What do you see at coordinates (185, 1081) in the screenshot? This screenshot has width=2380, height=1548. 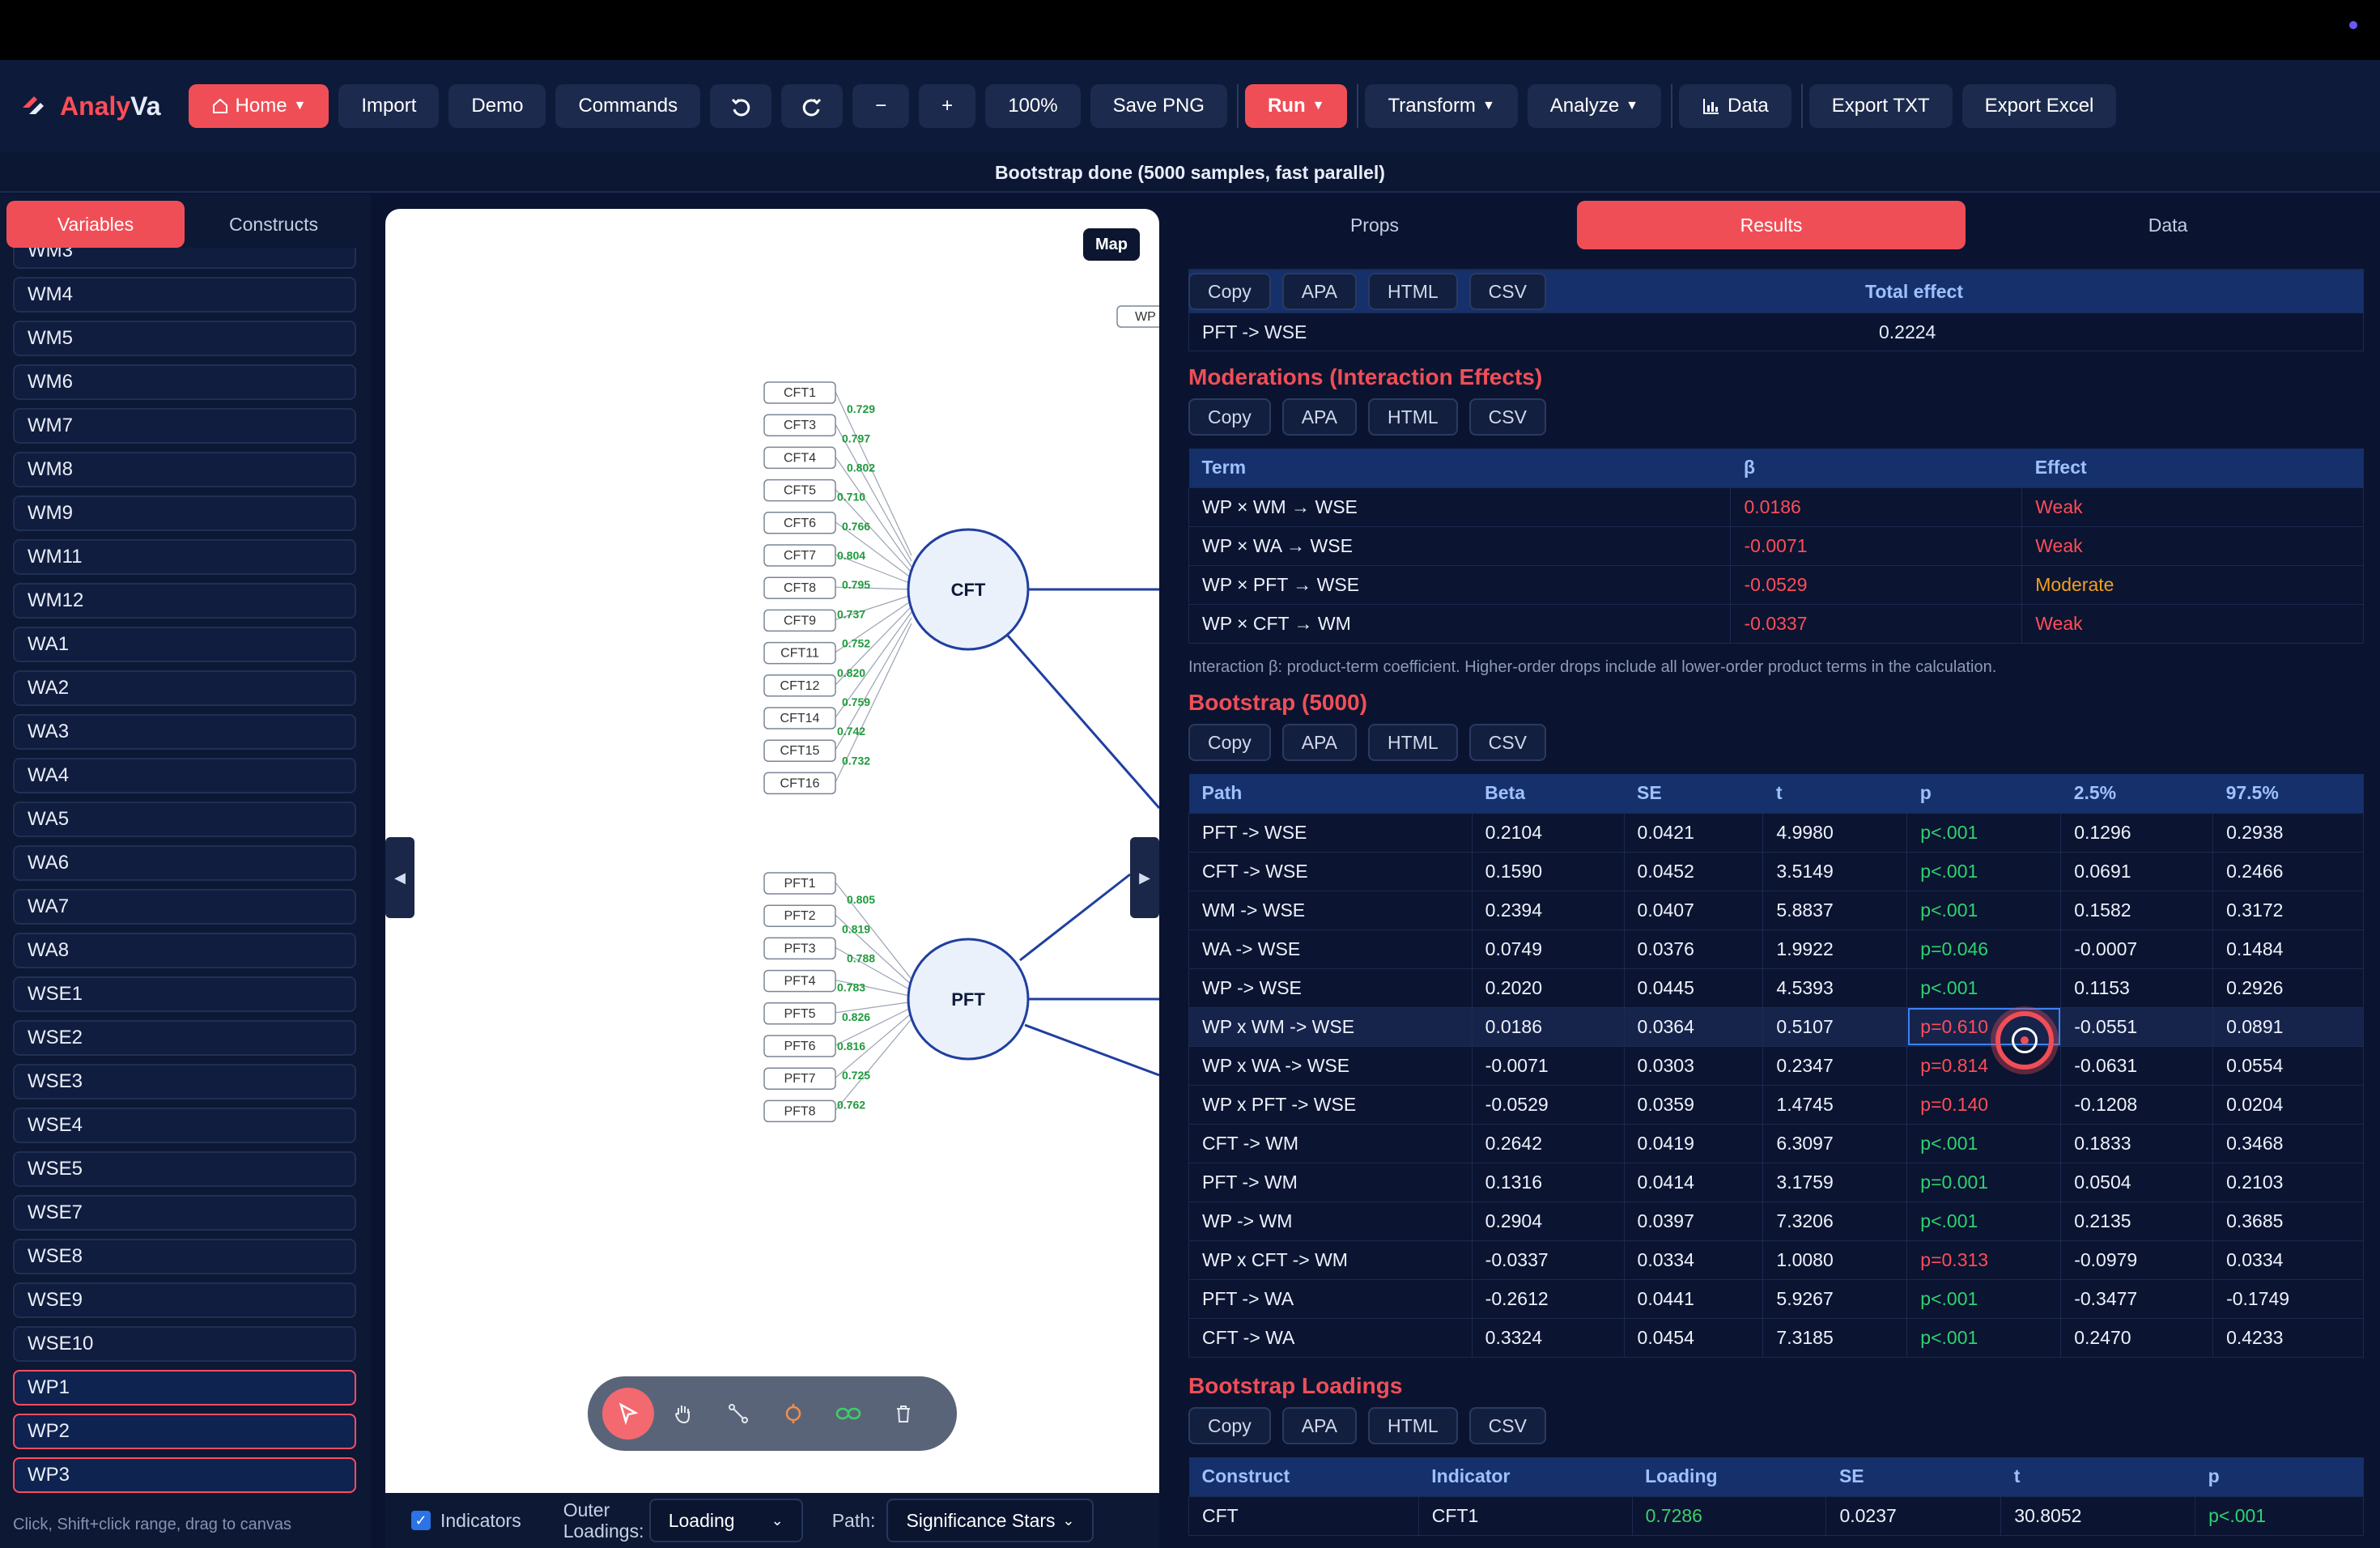 I see `variable-item: WSE3` at bounding box center [185, 1081].